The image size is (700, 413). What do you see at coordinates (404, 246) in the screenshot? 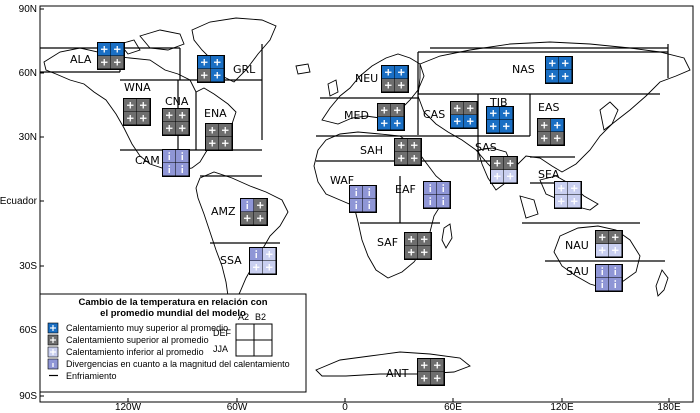
I see `region-saf: SAF` at bounding box center [404, 246].